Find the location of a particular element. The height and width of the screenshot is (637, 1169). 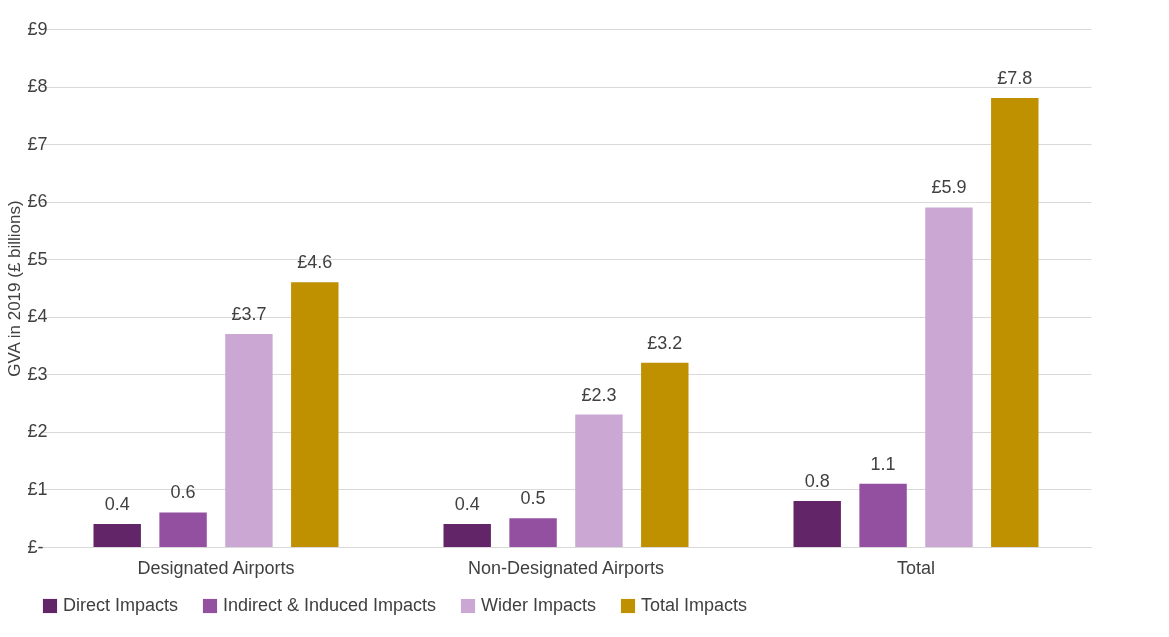

y-tick-label: £1 is located at coordinates (37, 488).